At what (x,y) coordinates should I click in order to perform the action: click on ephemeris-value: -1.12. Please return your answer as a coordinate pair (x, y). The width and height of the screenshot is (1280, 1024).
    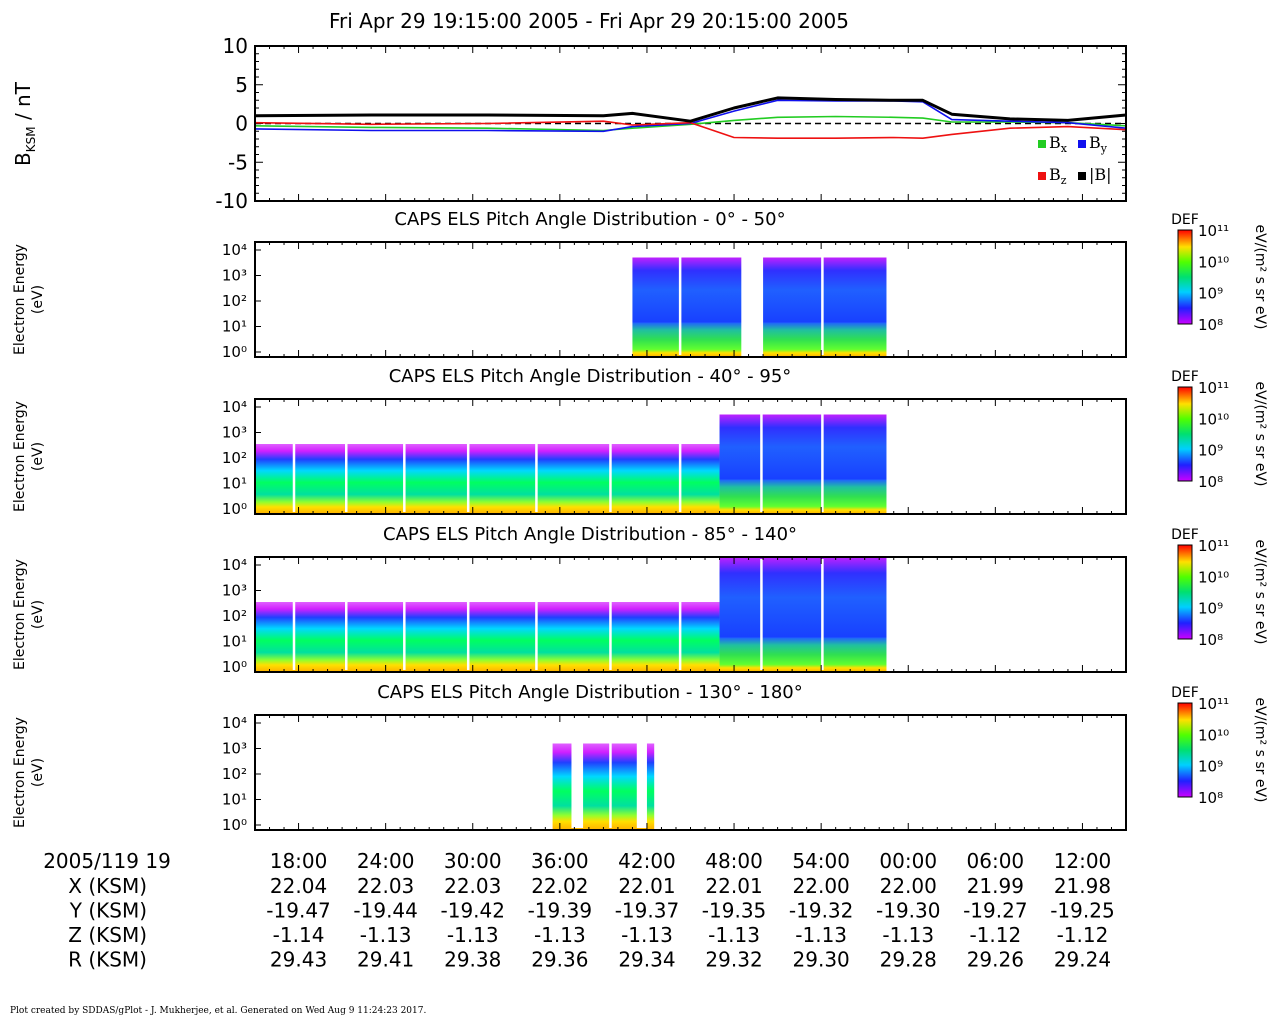
    Looking at the image, I should click on (1083, 935).